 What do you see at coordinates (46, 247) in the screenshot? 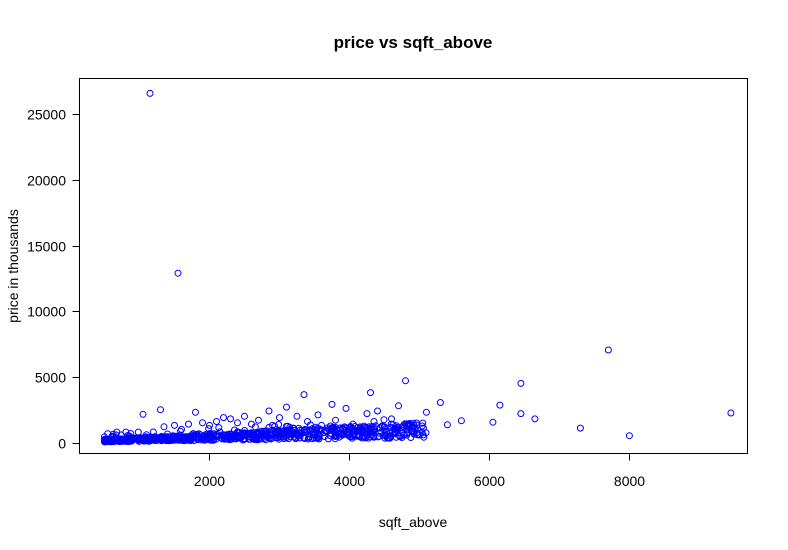
I see `y-tick-label: 15000` at bounding box center [46, 247].